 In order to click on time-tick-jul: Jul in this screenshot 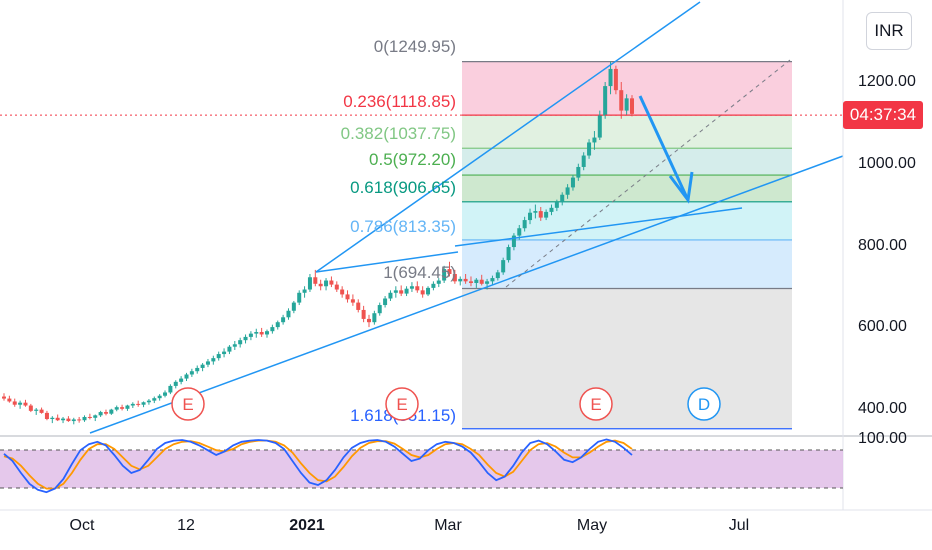, I will do `click(739, 525)`.